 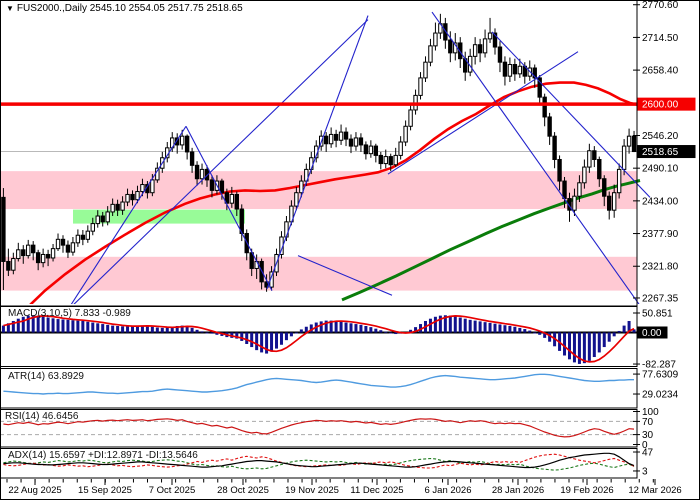 I want to click on svg-text: 2321.80, so click(x=660, y=267).